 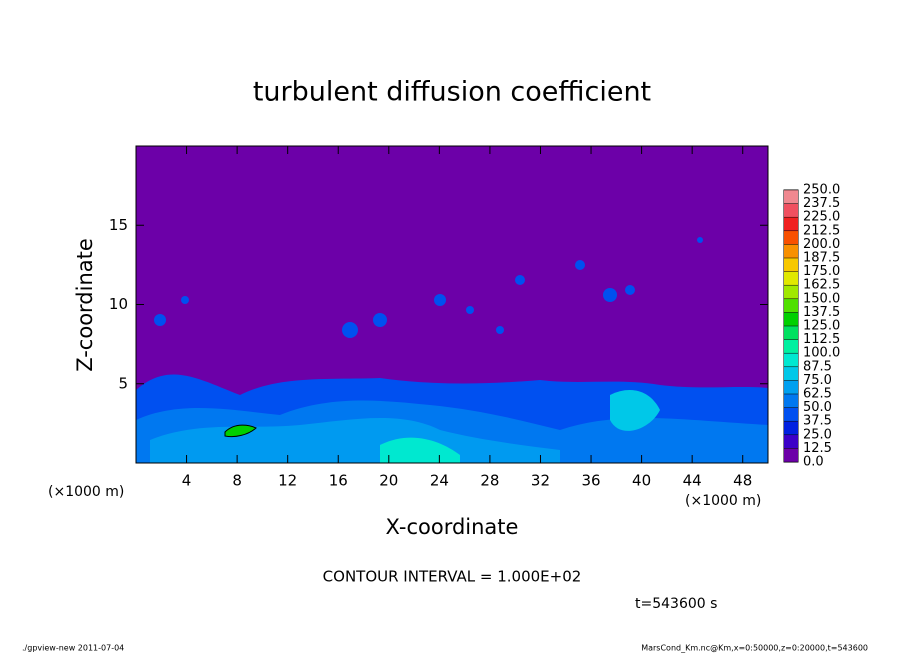 I want to click on x-axis-label: X-coordinate, so click(x=452, y=527).